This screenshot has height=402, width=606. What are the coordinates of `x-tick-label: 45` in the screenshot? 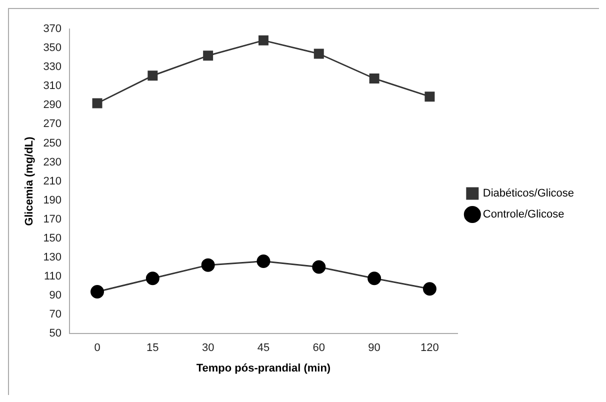 It's located at (263, 348).